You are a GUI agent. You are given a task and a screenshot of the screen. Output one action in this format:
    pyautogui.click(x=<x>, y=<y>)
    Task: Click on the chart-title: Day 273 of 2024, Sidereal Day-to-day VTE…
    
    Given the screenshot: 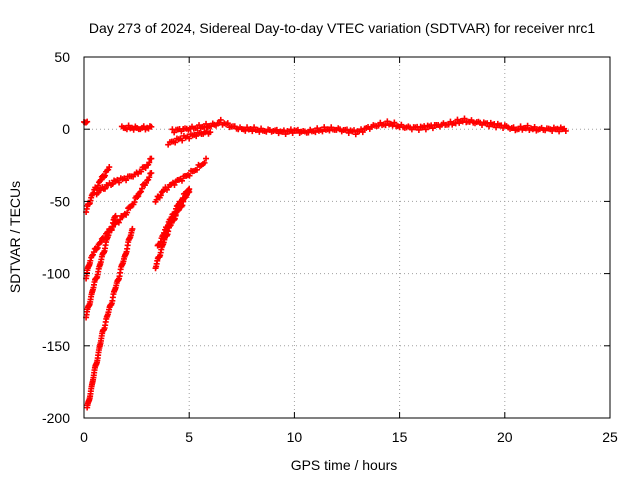 What is the action you would take?
    pyautogui.click(x=342, y=28)
    